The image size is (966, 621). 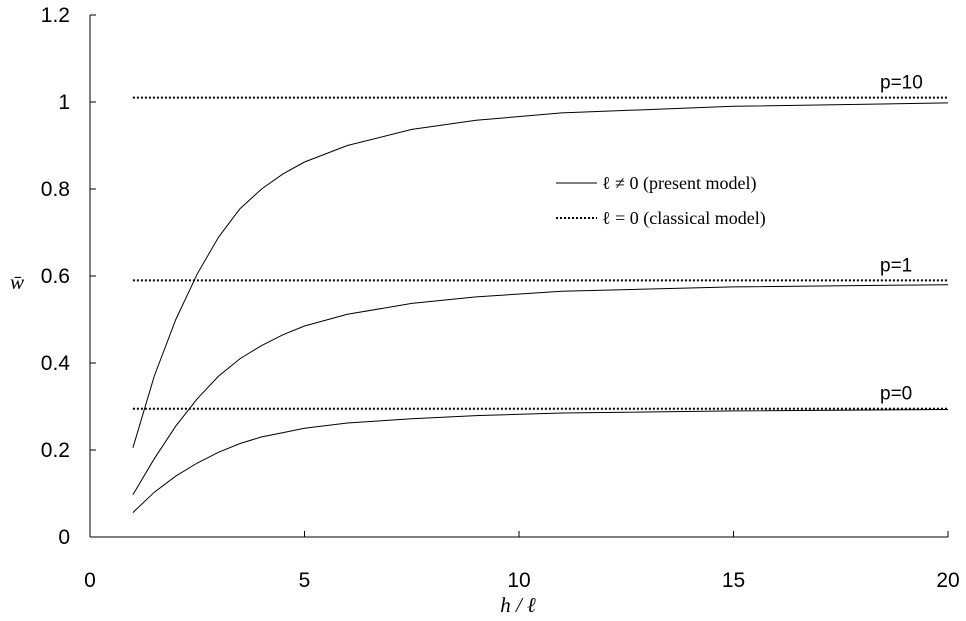 I want to click on x-axis-label: h / ℓ, so click(x=518, y=605).